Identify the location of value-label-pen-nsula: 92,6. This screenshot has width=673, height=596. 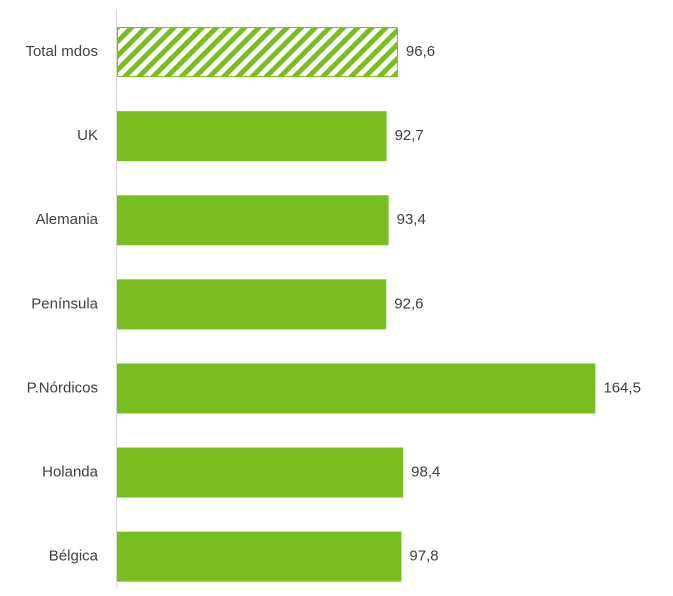
(408, 303).